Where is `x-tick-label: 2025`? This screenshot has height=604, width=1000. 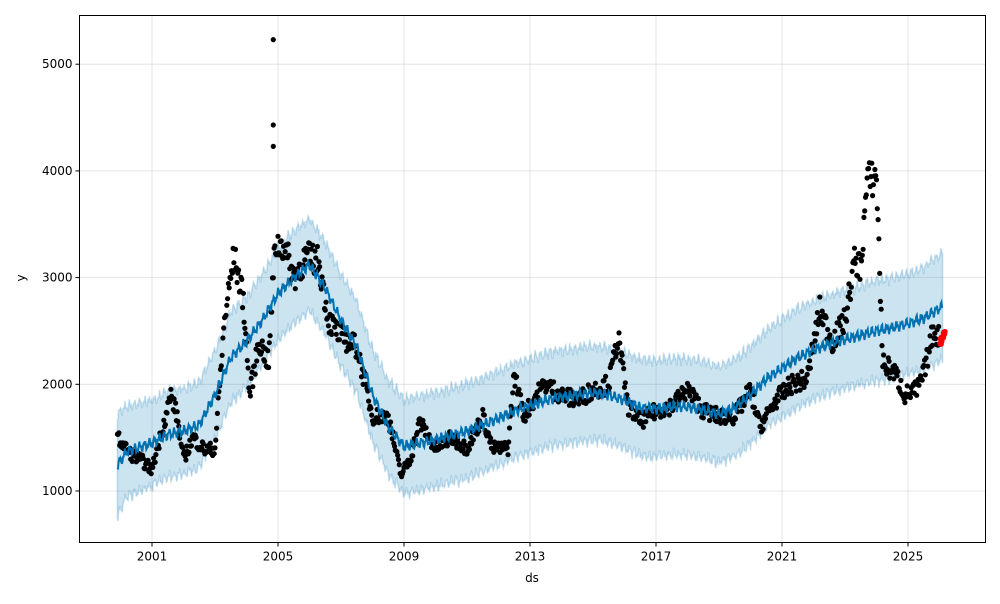 x-tick-label: 2025 is located at coordinates (908, 557).